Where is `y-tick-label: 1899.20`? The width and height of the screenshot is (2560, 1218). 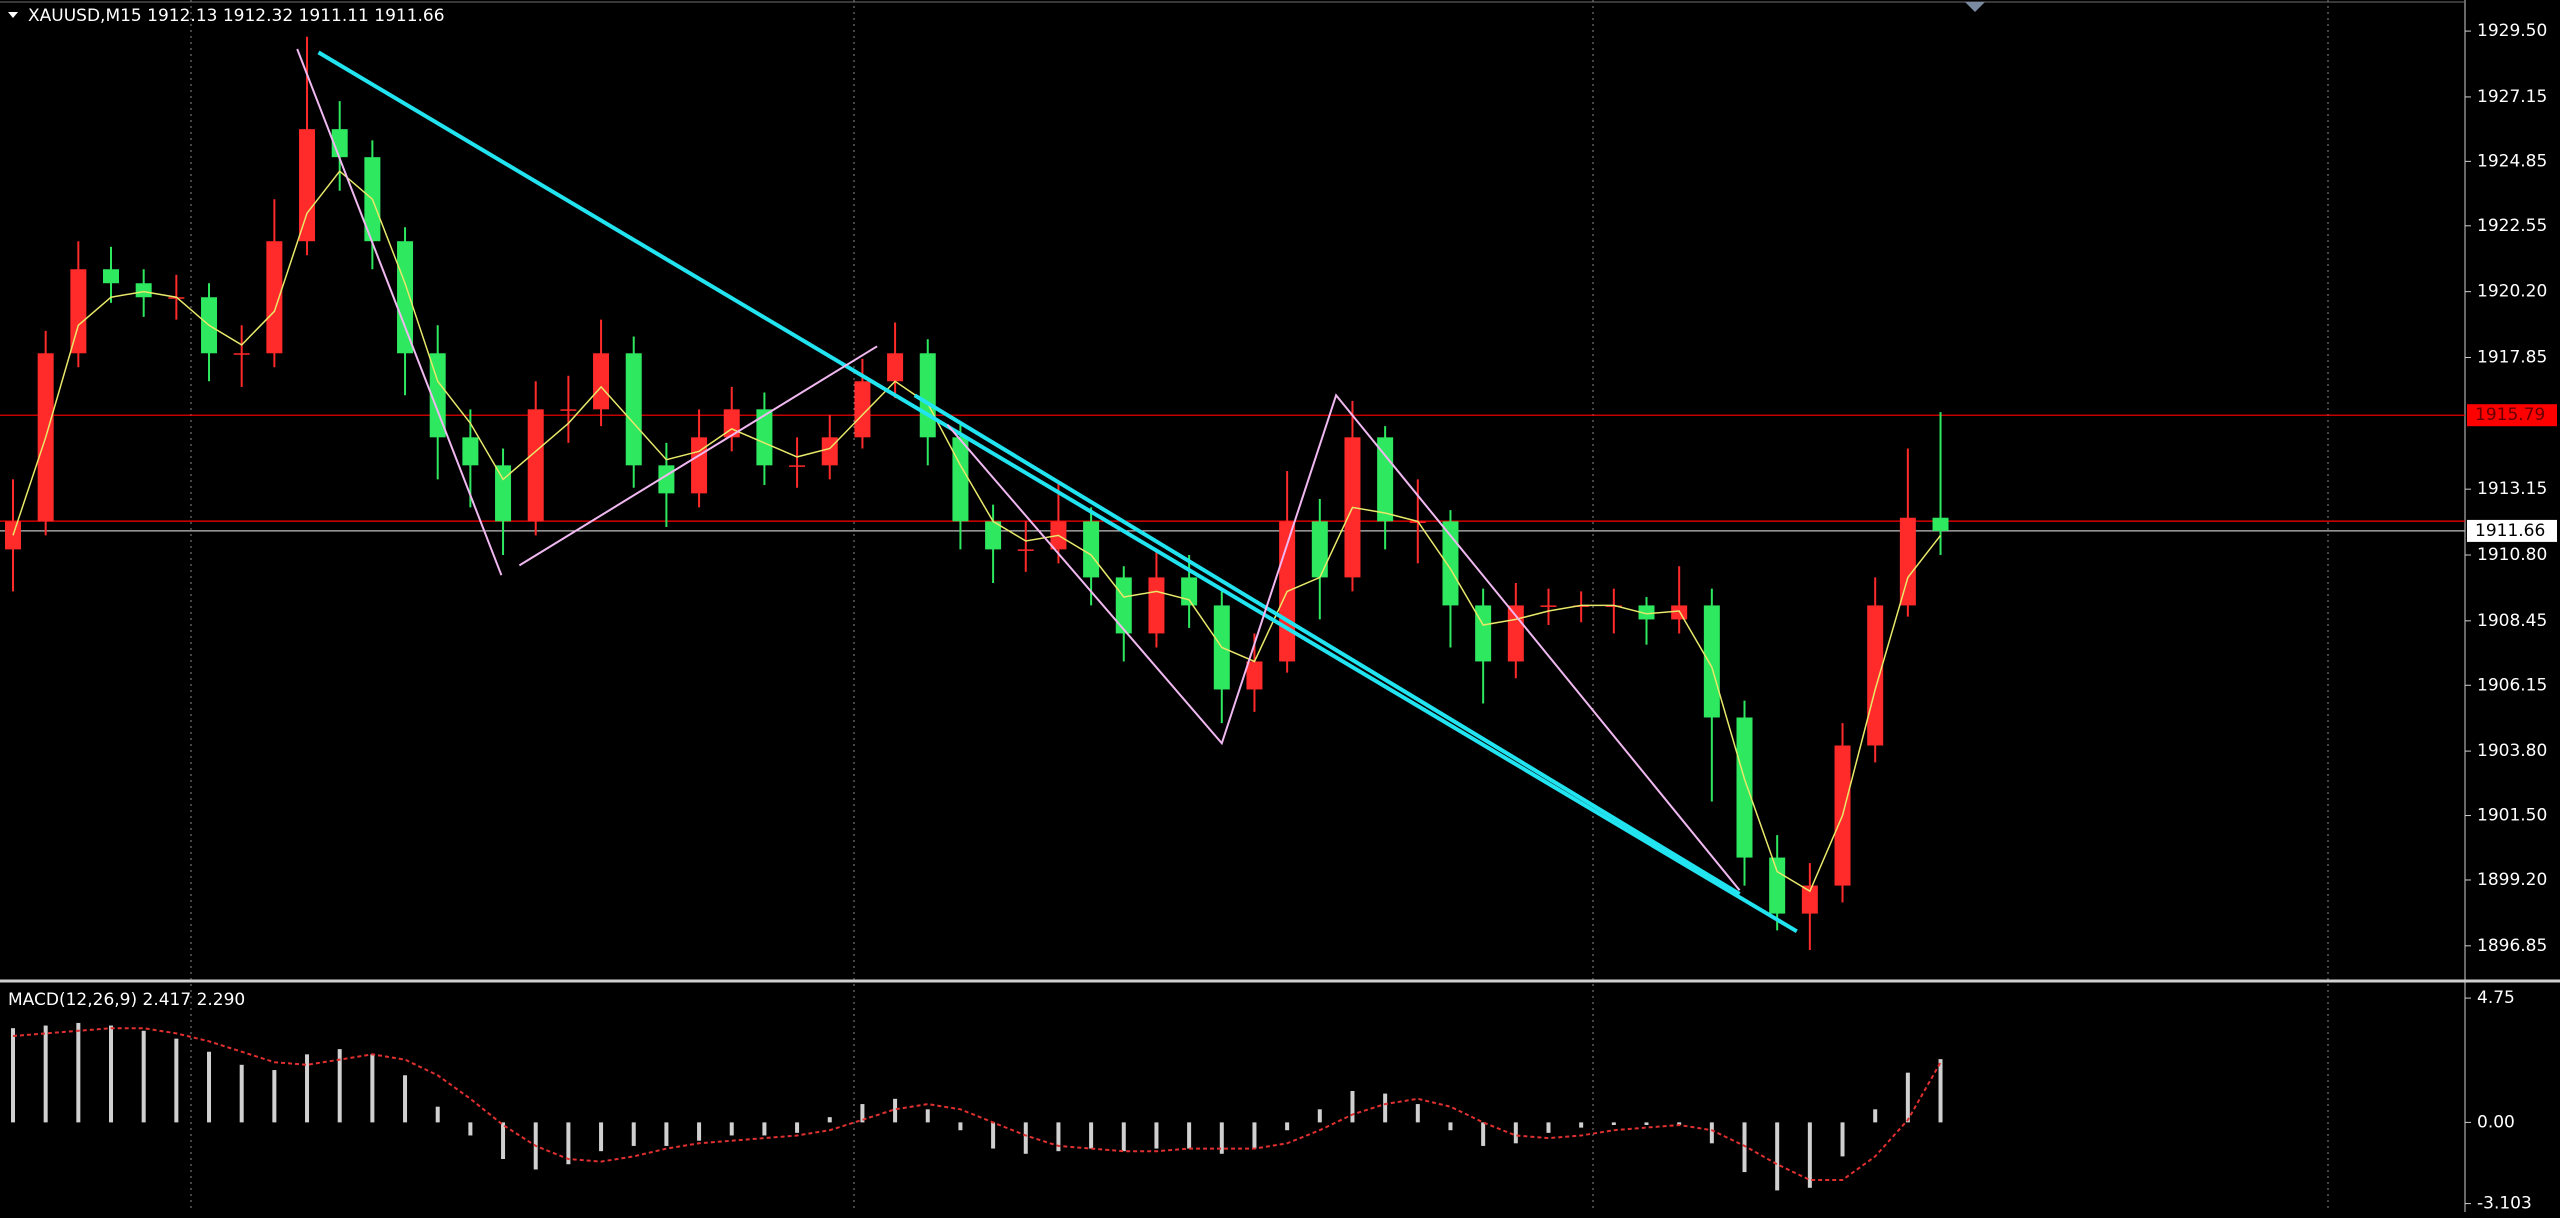 y-tick-label: 1899.20 is located at coordinates (2512, 880).